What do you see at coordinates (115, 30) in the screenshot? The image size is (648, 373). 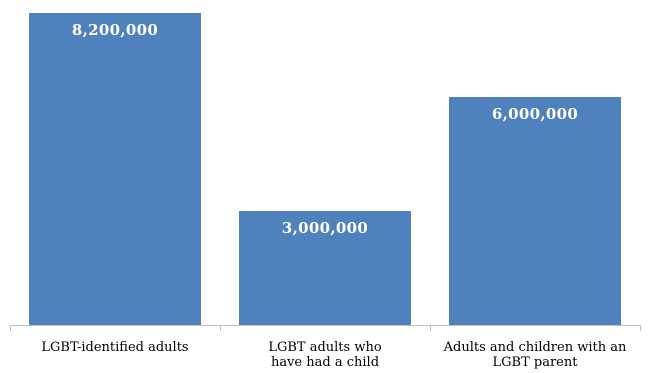 I see `bar-data-label: 8,200,000` at bounding box center [115, 30].